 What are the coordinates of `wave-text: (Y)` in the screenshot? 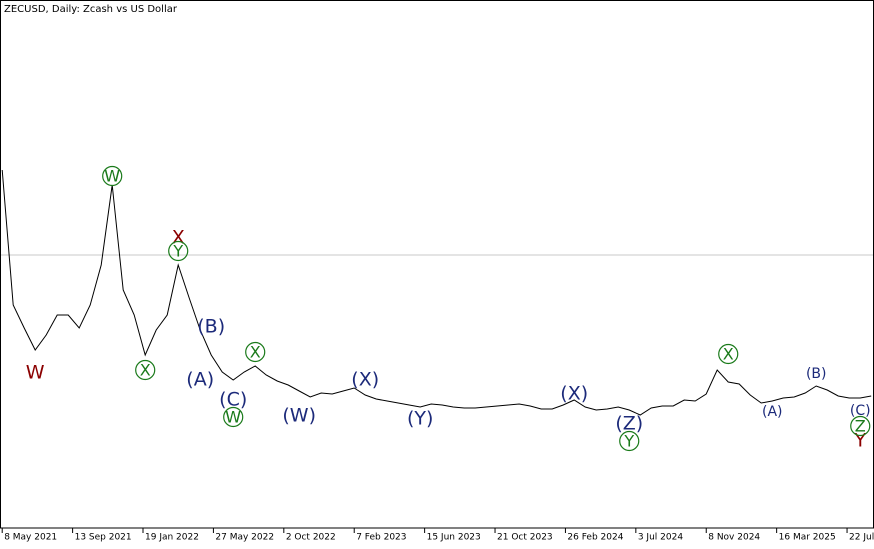 It's located at (420, 419).